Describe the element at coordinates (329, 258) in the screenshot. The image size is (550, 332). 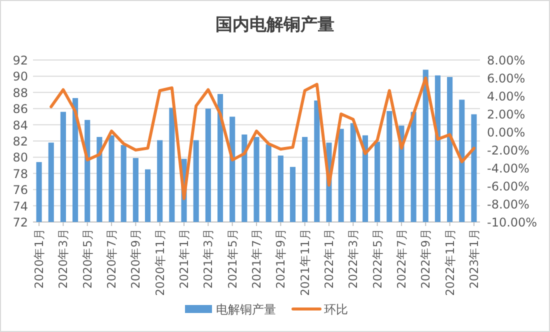
I see `x-tick-label: 2022年1月` at that location.